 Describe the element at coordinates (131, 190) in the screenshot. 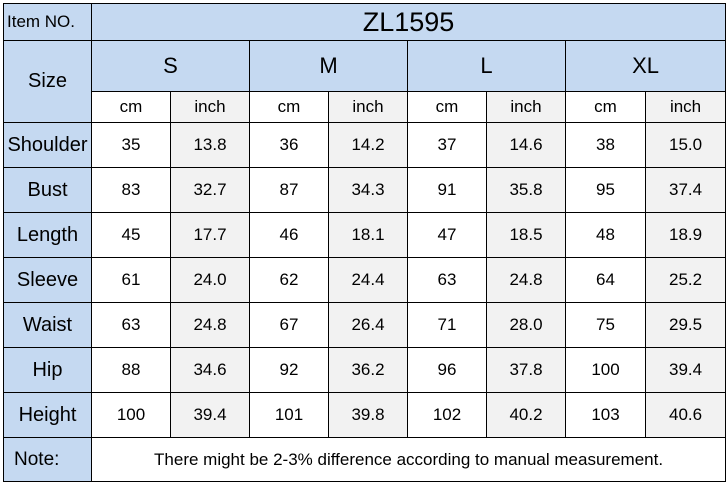

I see `value-cm-cell: 83` at that location.